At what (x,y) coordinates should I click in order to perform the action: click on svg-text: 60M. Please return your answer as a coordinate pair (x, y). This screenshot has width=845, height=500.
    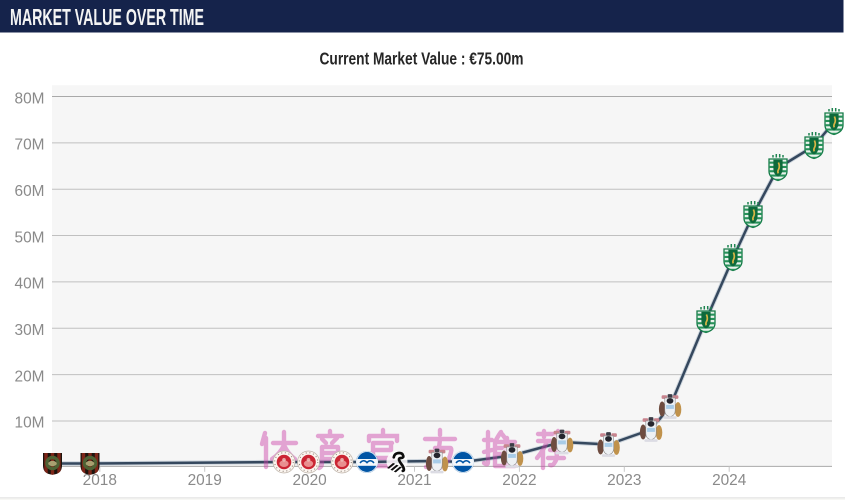
    Looking at the image, I should click on (30, 191).